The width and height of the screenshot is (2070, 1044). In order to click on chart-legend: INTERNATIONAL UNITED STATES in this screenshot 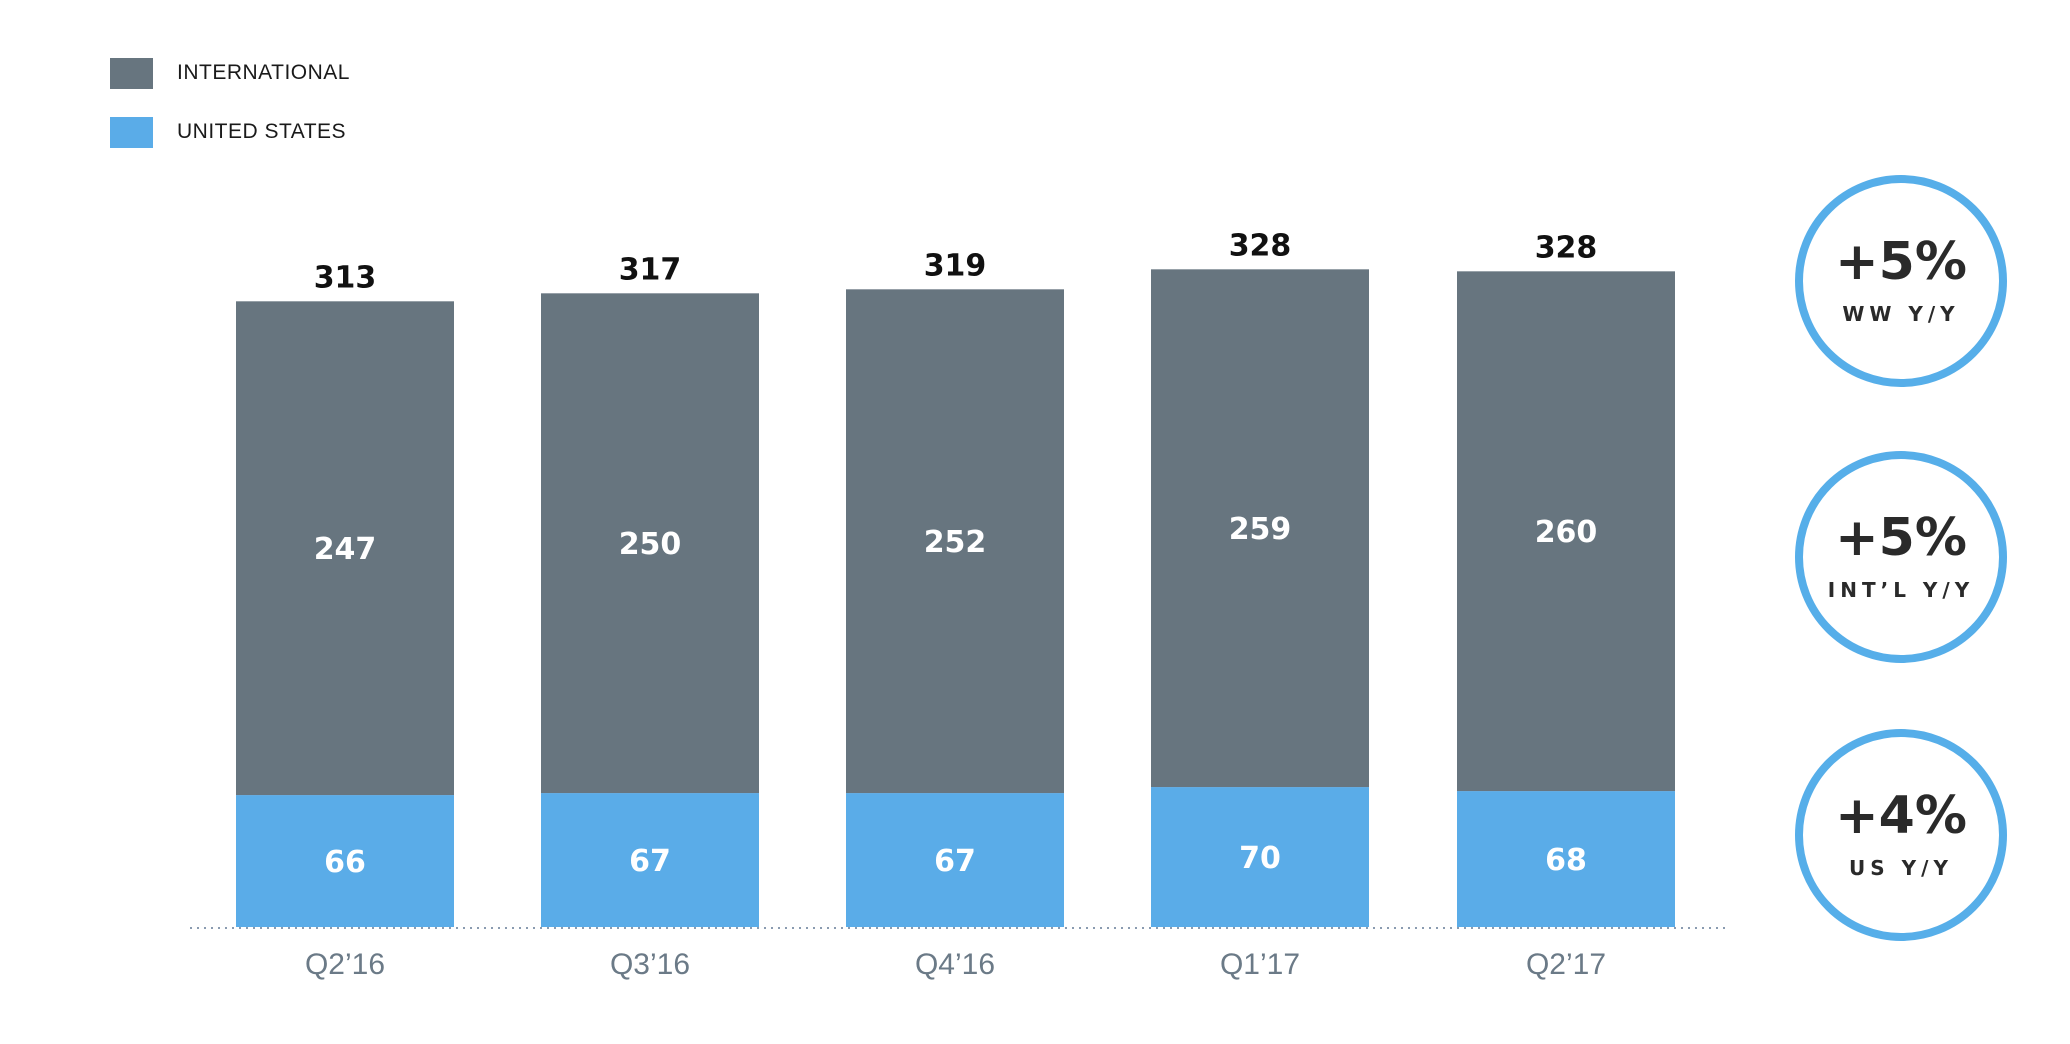, I will do `click(230, 115)`.